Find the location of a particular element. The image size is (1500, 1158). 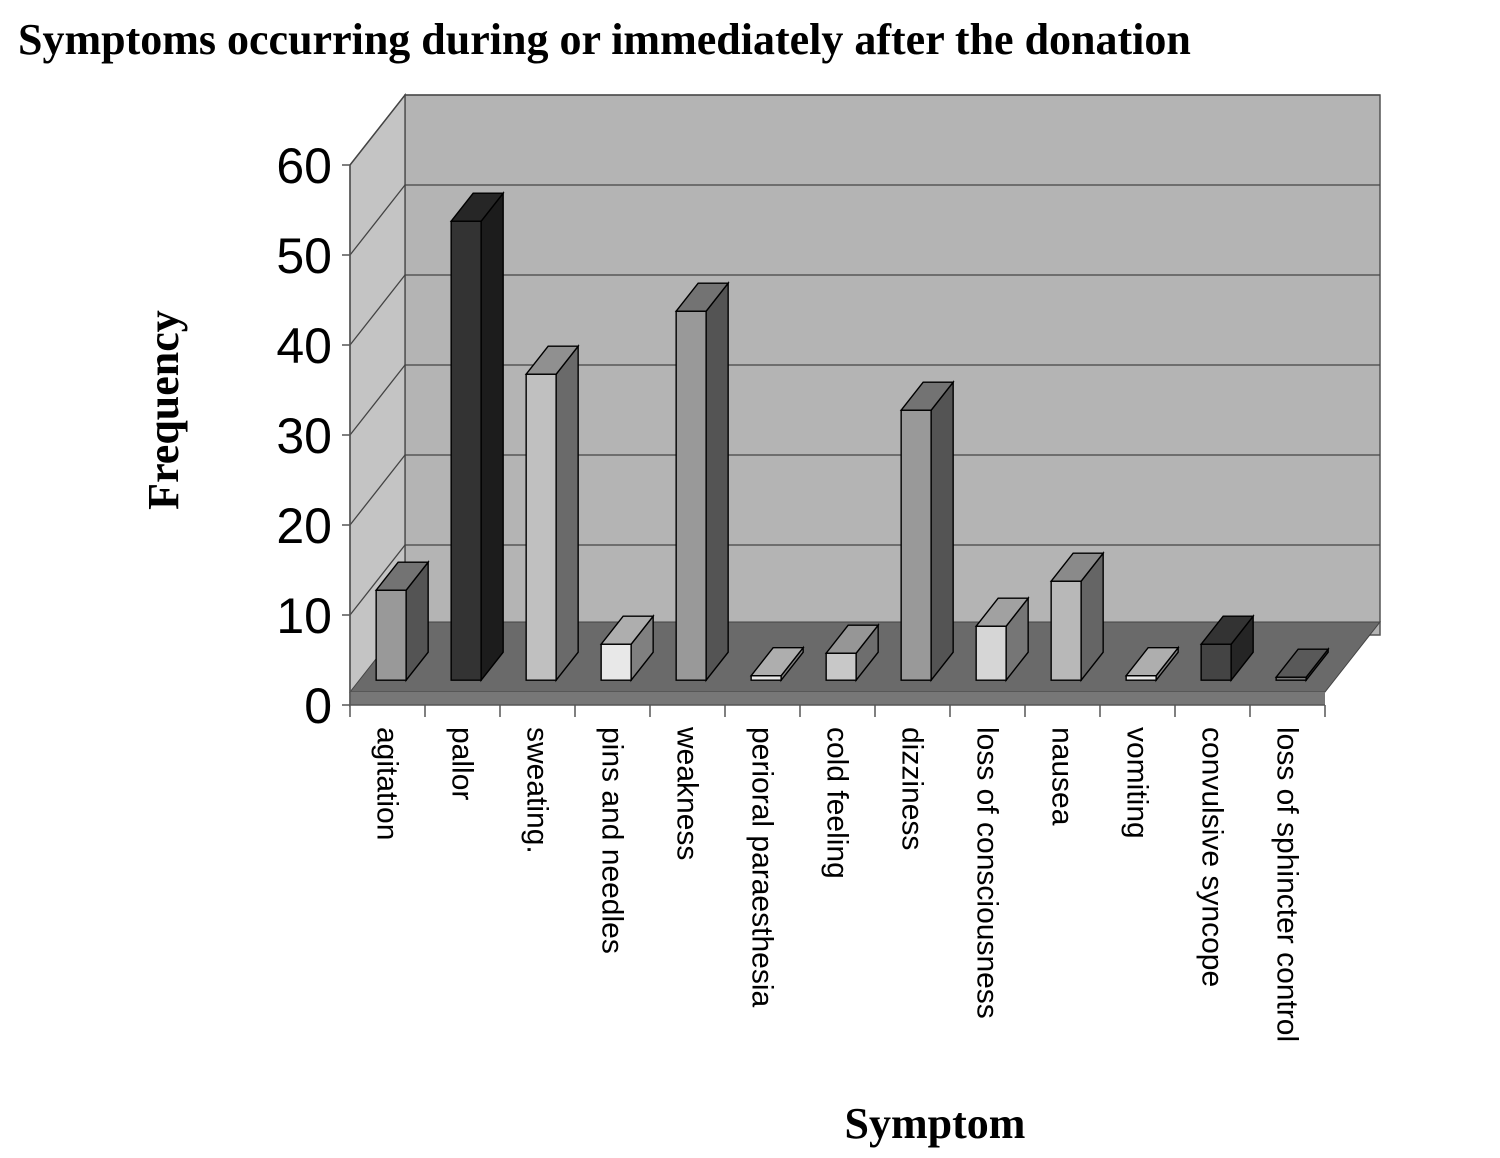

y-axis: 0 10 20 30 40 50 60 is located at coordinates (313, 436).